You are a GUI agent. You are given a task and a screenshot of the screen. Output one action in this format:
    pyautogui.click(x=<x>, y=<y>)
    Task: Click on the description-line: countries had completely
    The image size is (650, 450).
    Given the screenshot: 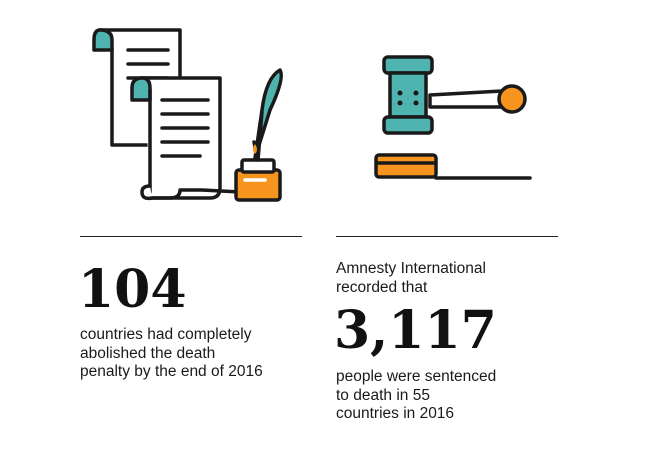 What is the action you would take?
    pyautogui.click(x=166, y=334)
    